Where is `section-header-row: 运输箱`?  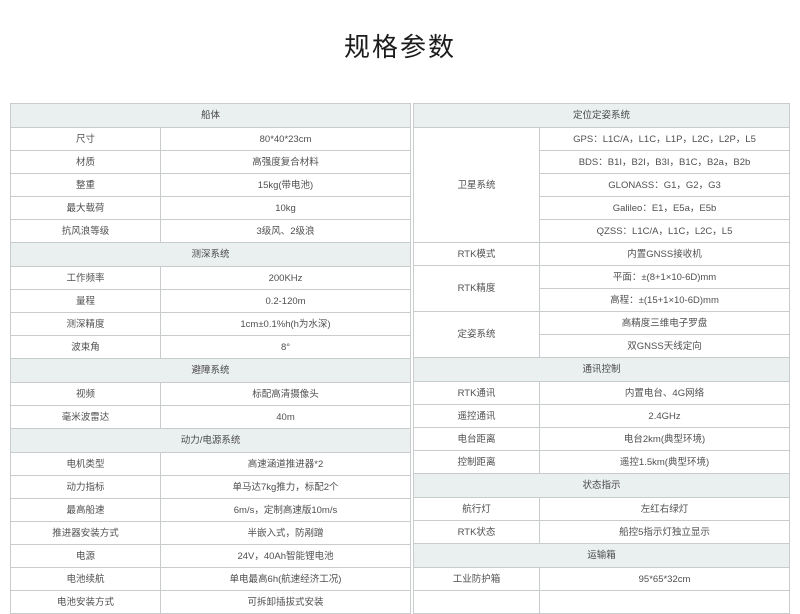 section-header-row: 运输箱 is located at coordinates (602, 556).